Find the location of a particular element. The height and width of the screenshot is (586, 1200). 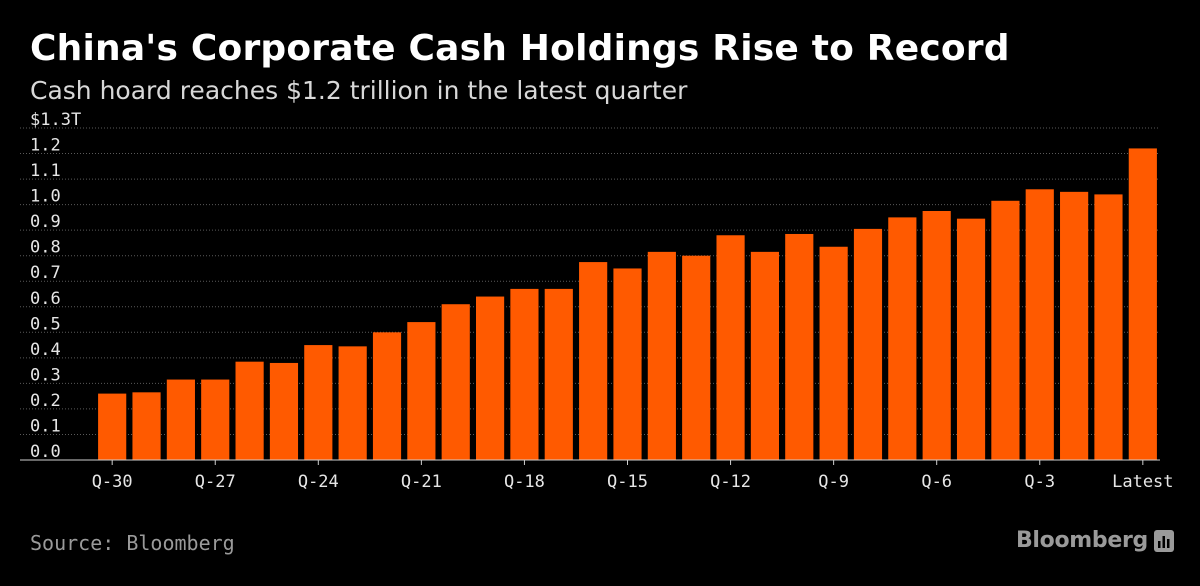

x-tick-label: Q-18 is located at coordinates (524, 482).